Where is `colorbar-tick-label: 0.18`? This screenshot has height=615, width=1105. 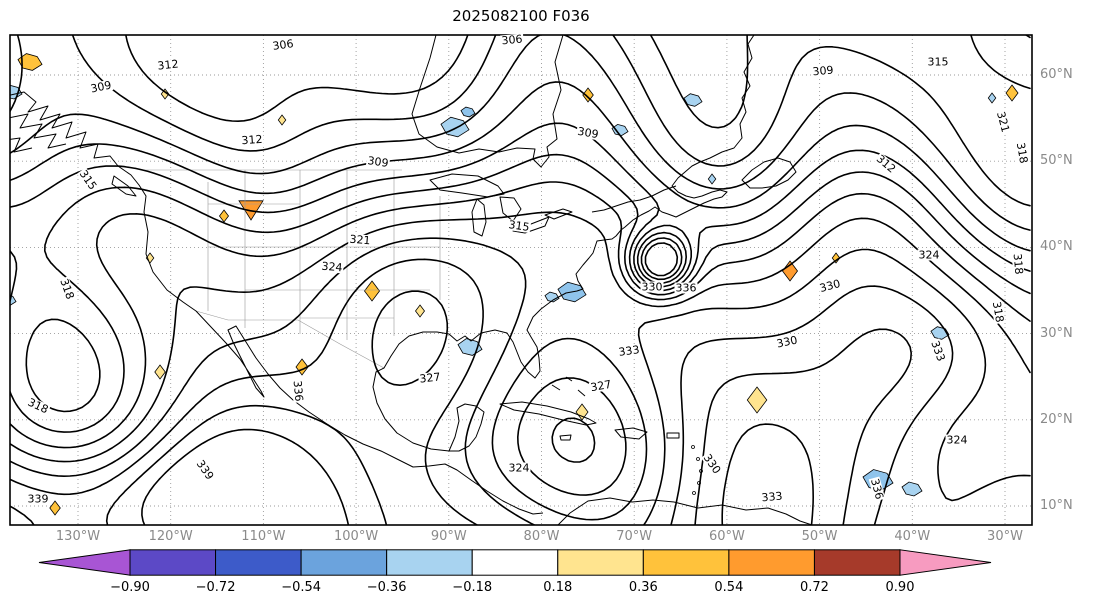 colorbar-tick-label: 0.18 is located at coordinates (558, 587).